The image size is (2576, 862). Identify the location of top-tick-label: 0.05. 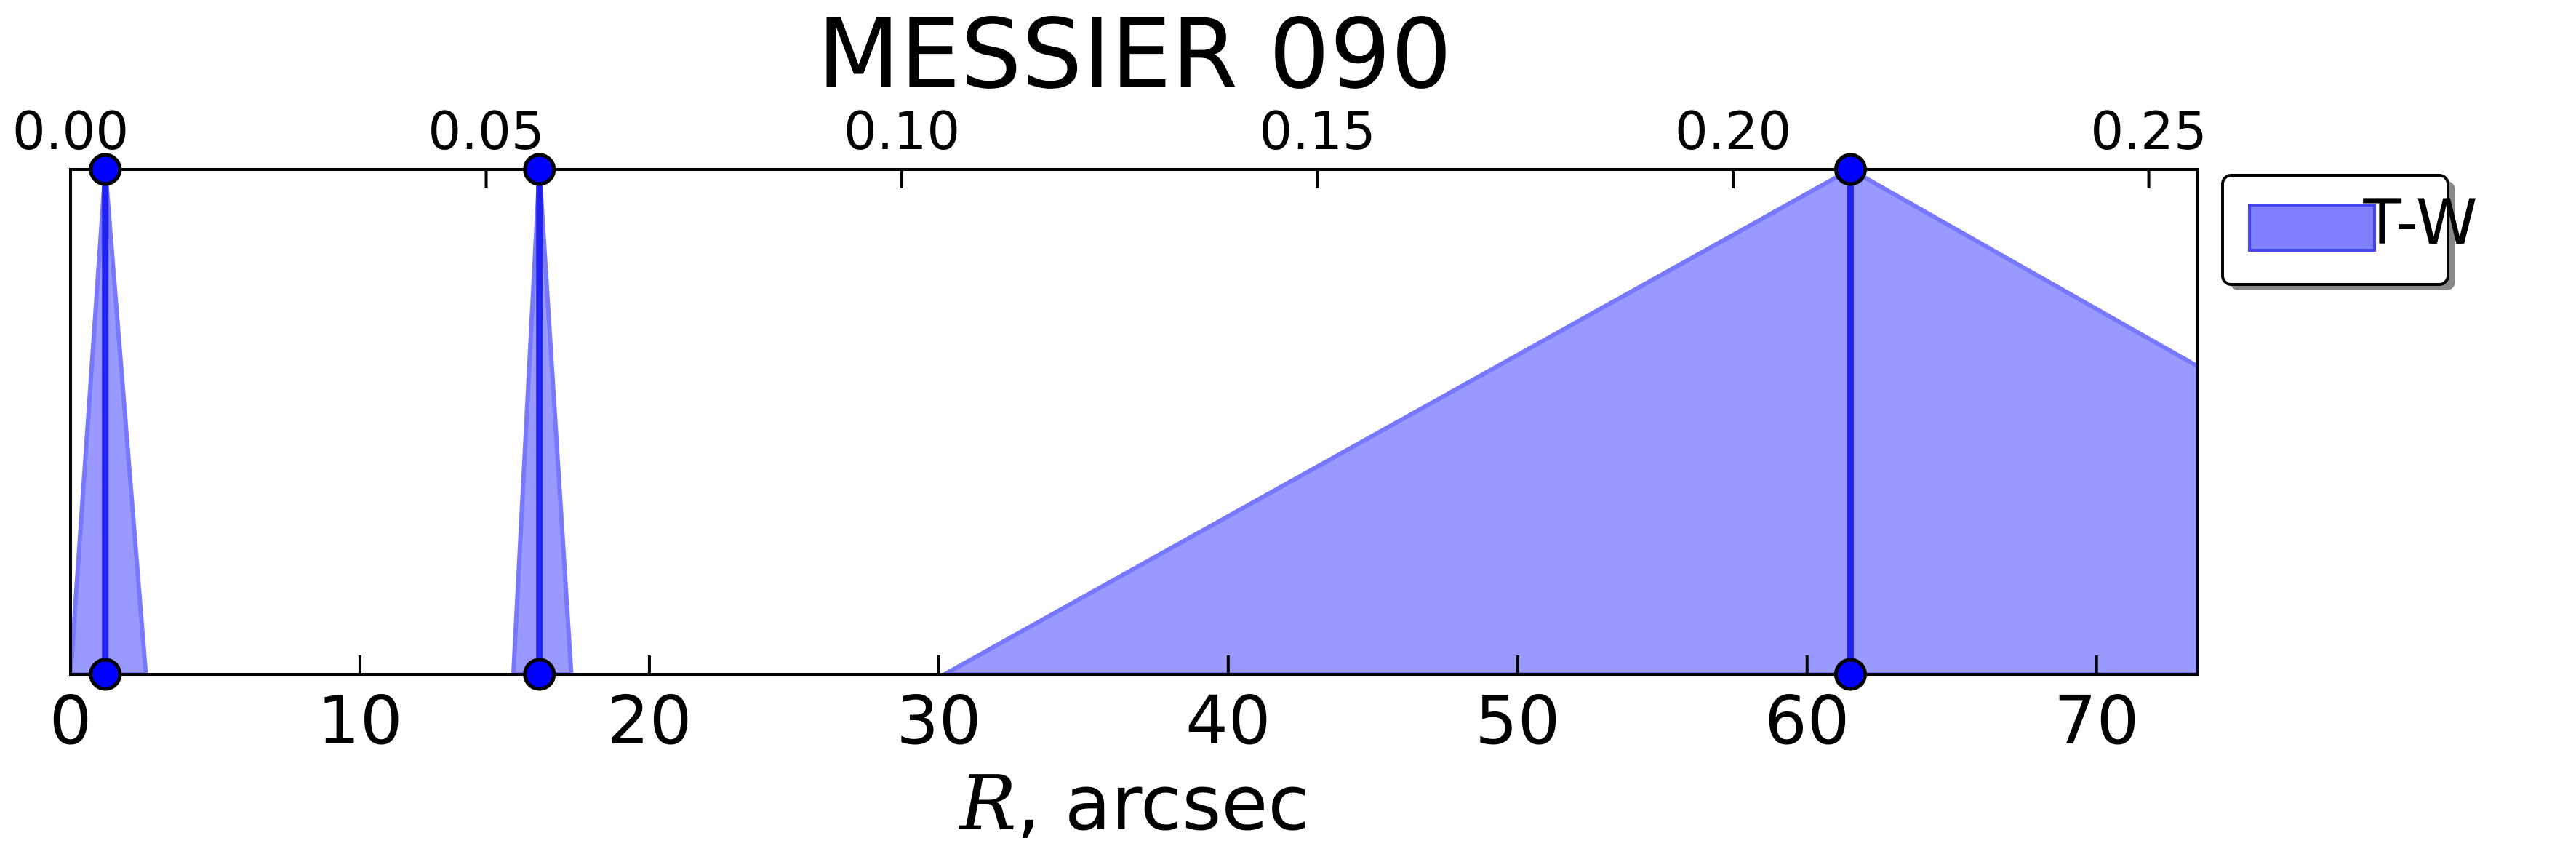
(486, 130).